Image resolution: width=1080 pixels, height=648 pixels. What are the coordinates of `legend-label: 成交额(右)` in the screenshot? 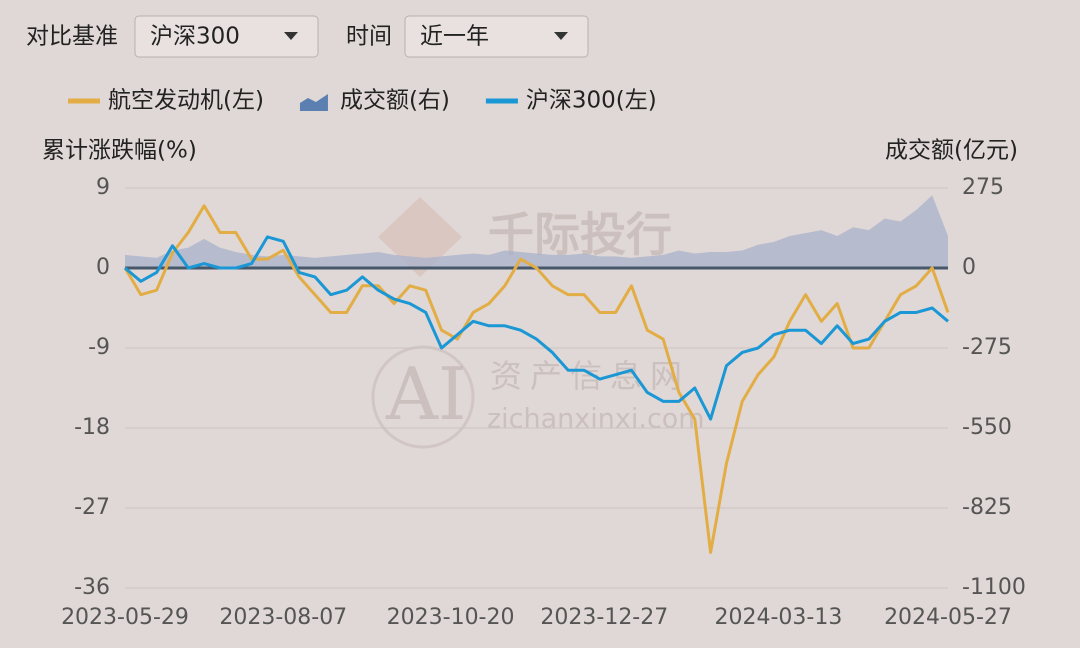 It's located at (395, 101).